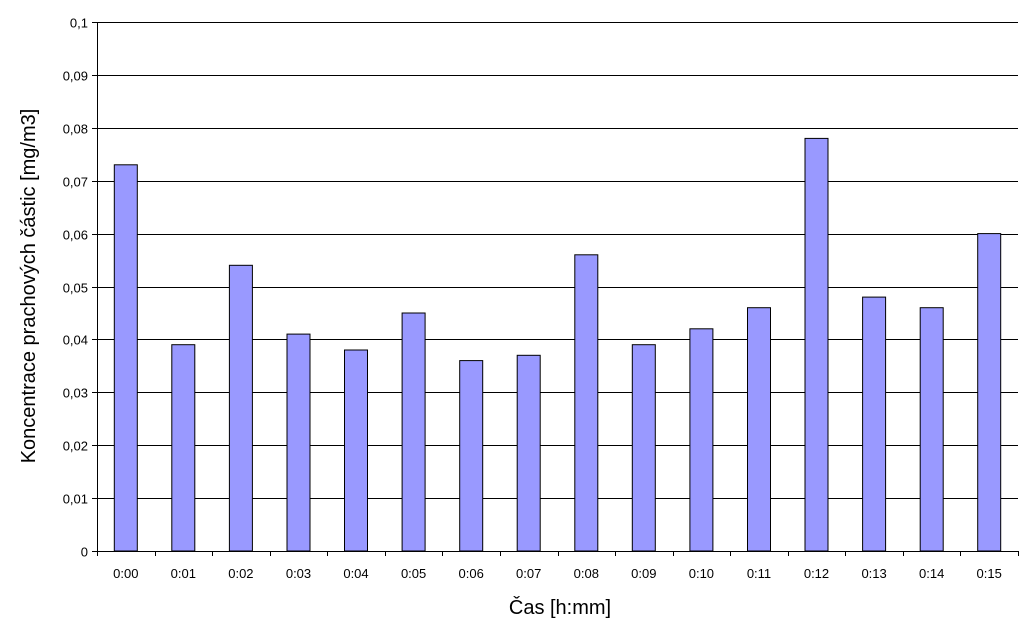  I want to click on x-tick-label: 0:06, so click(471, 573).